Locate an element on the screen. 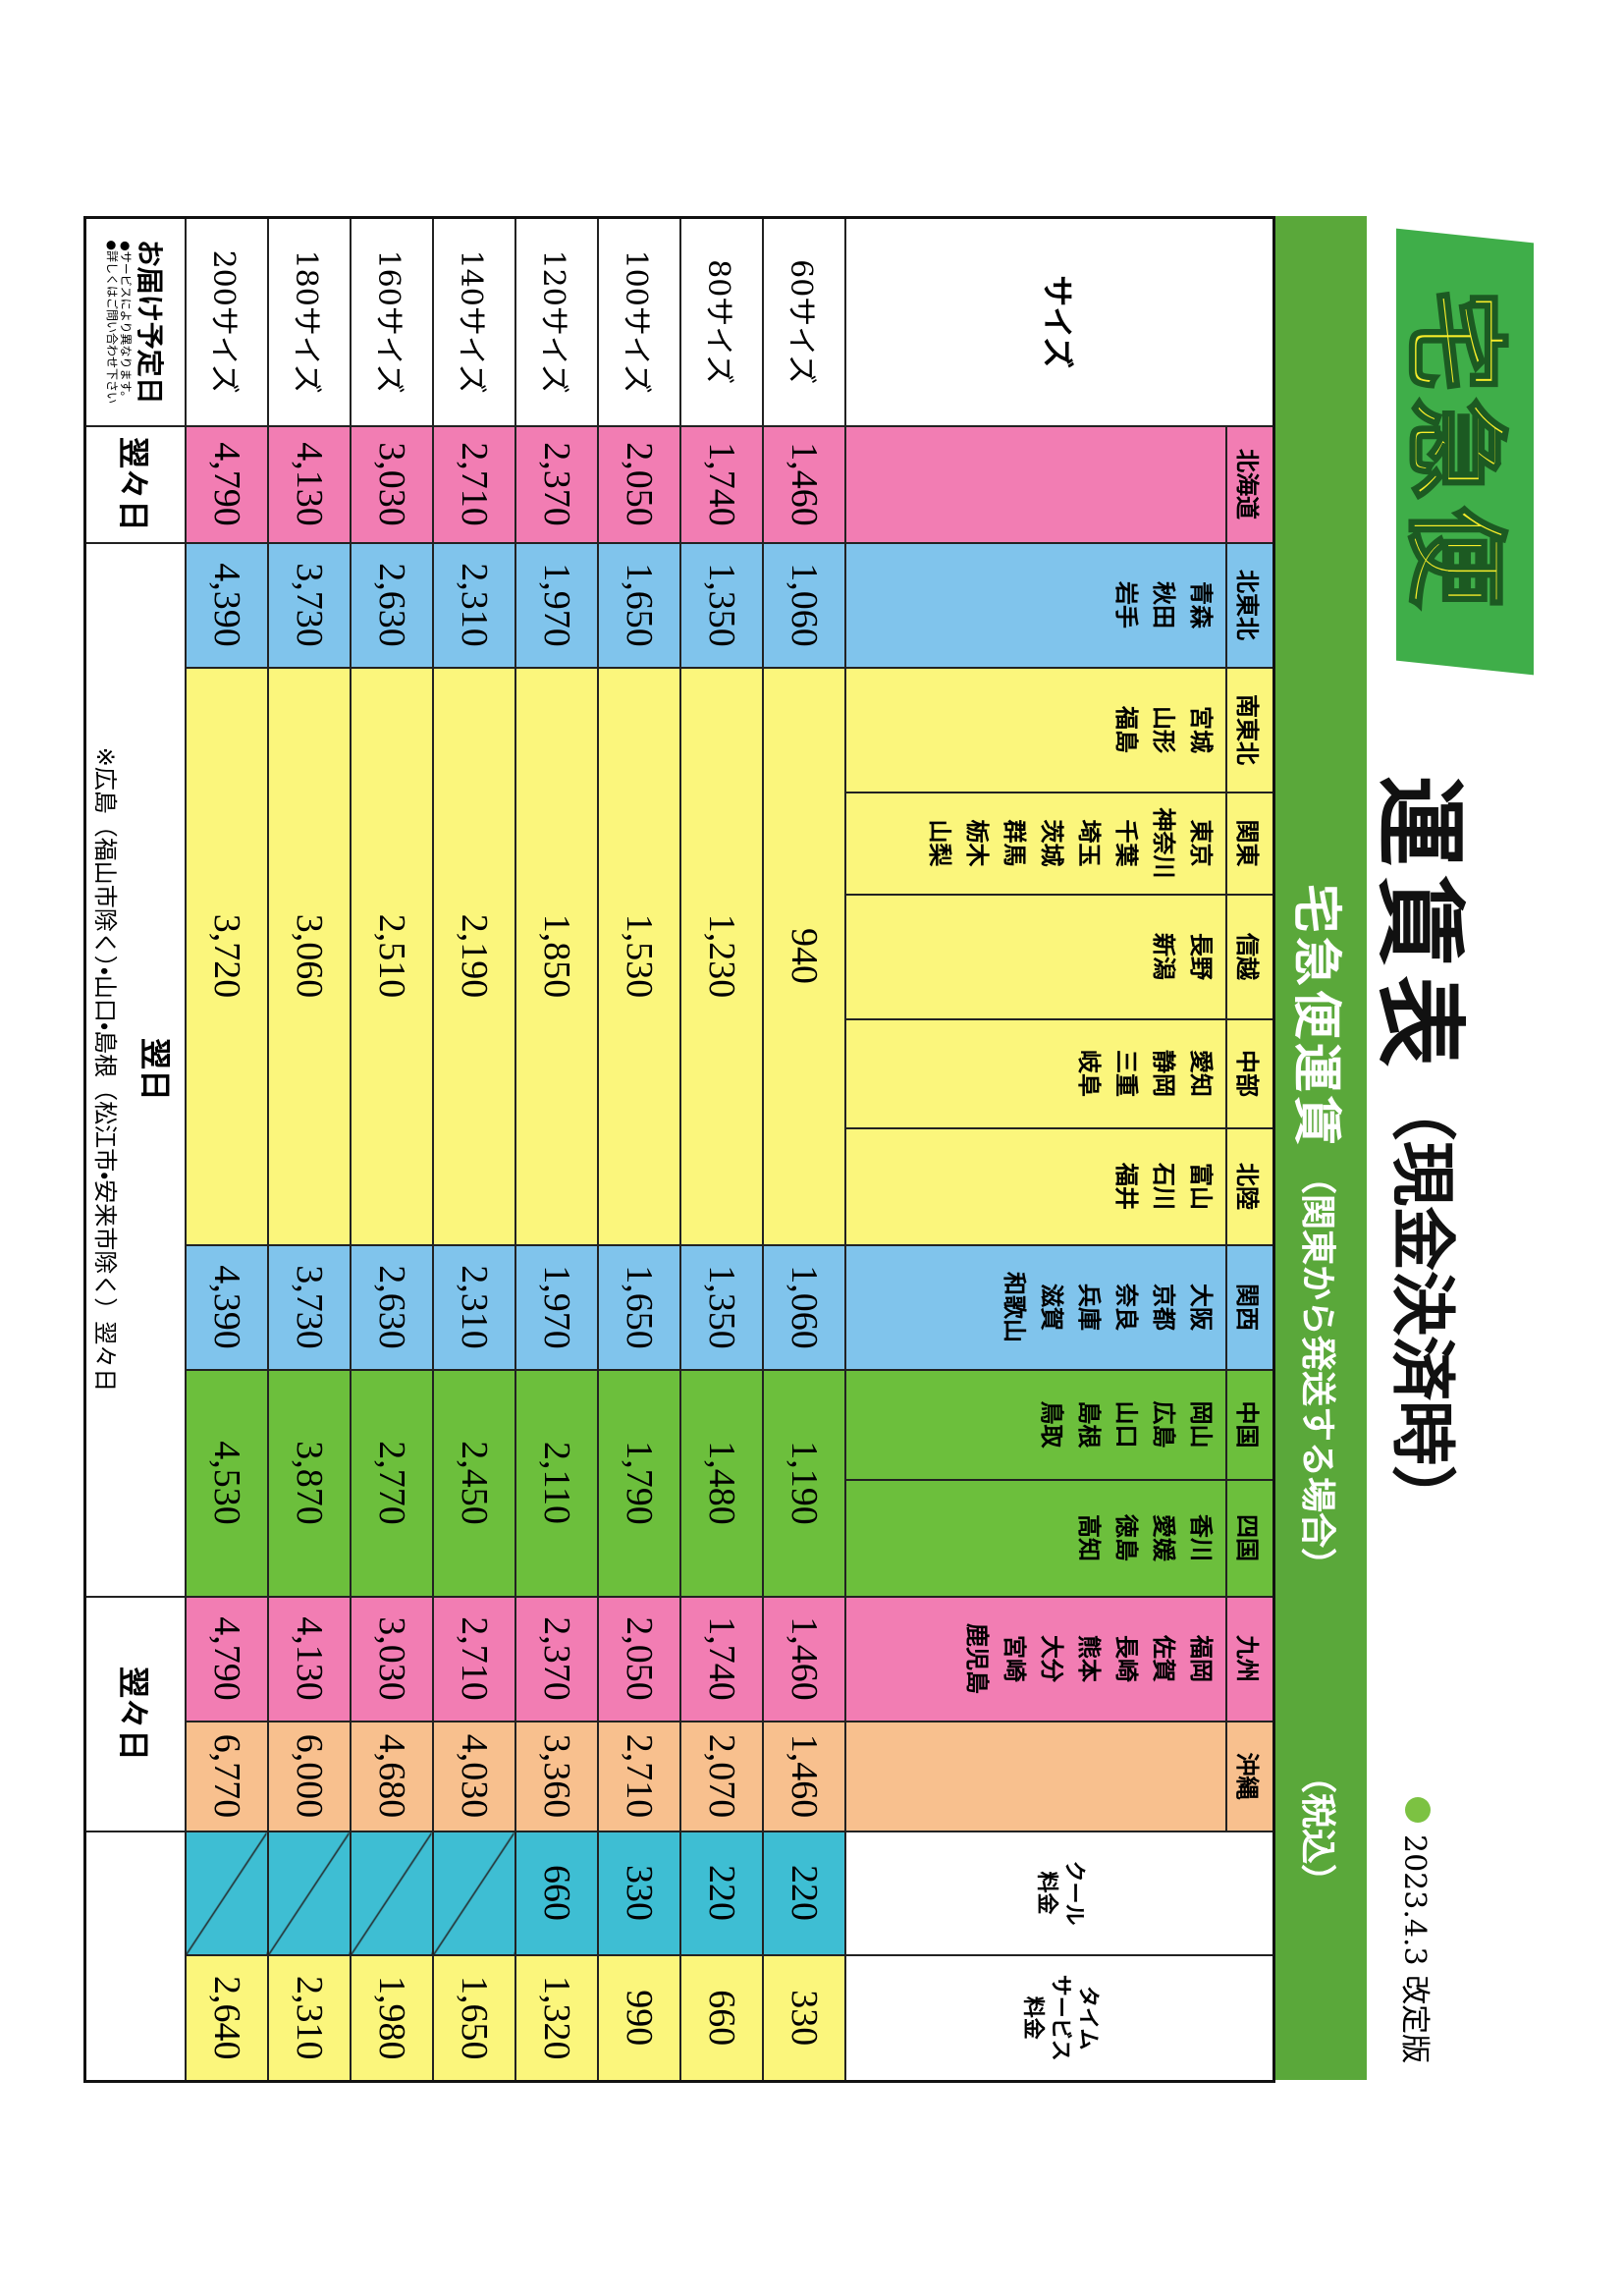 This screenshot has width=1624, height=2296. prefecture: 三重 is located at coordinates (1126, 1073).